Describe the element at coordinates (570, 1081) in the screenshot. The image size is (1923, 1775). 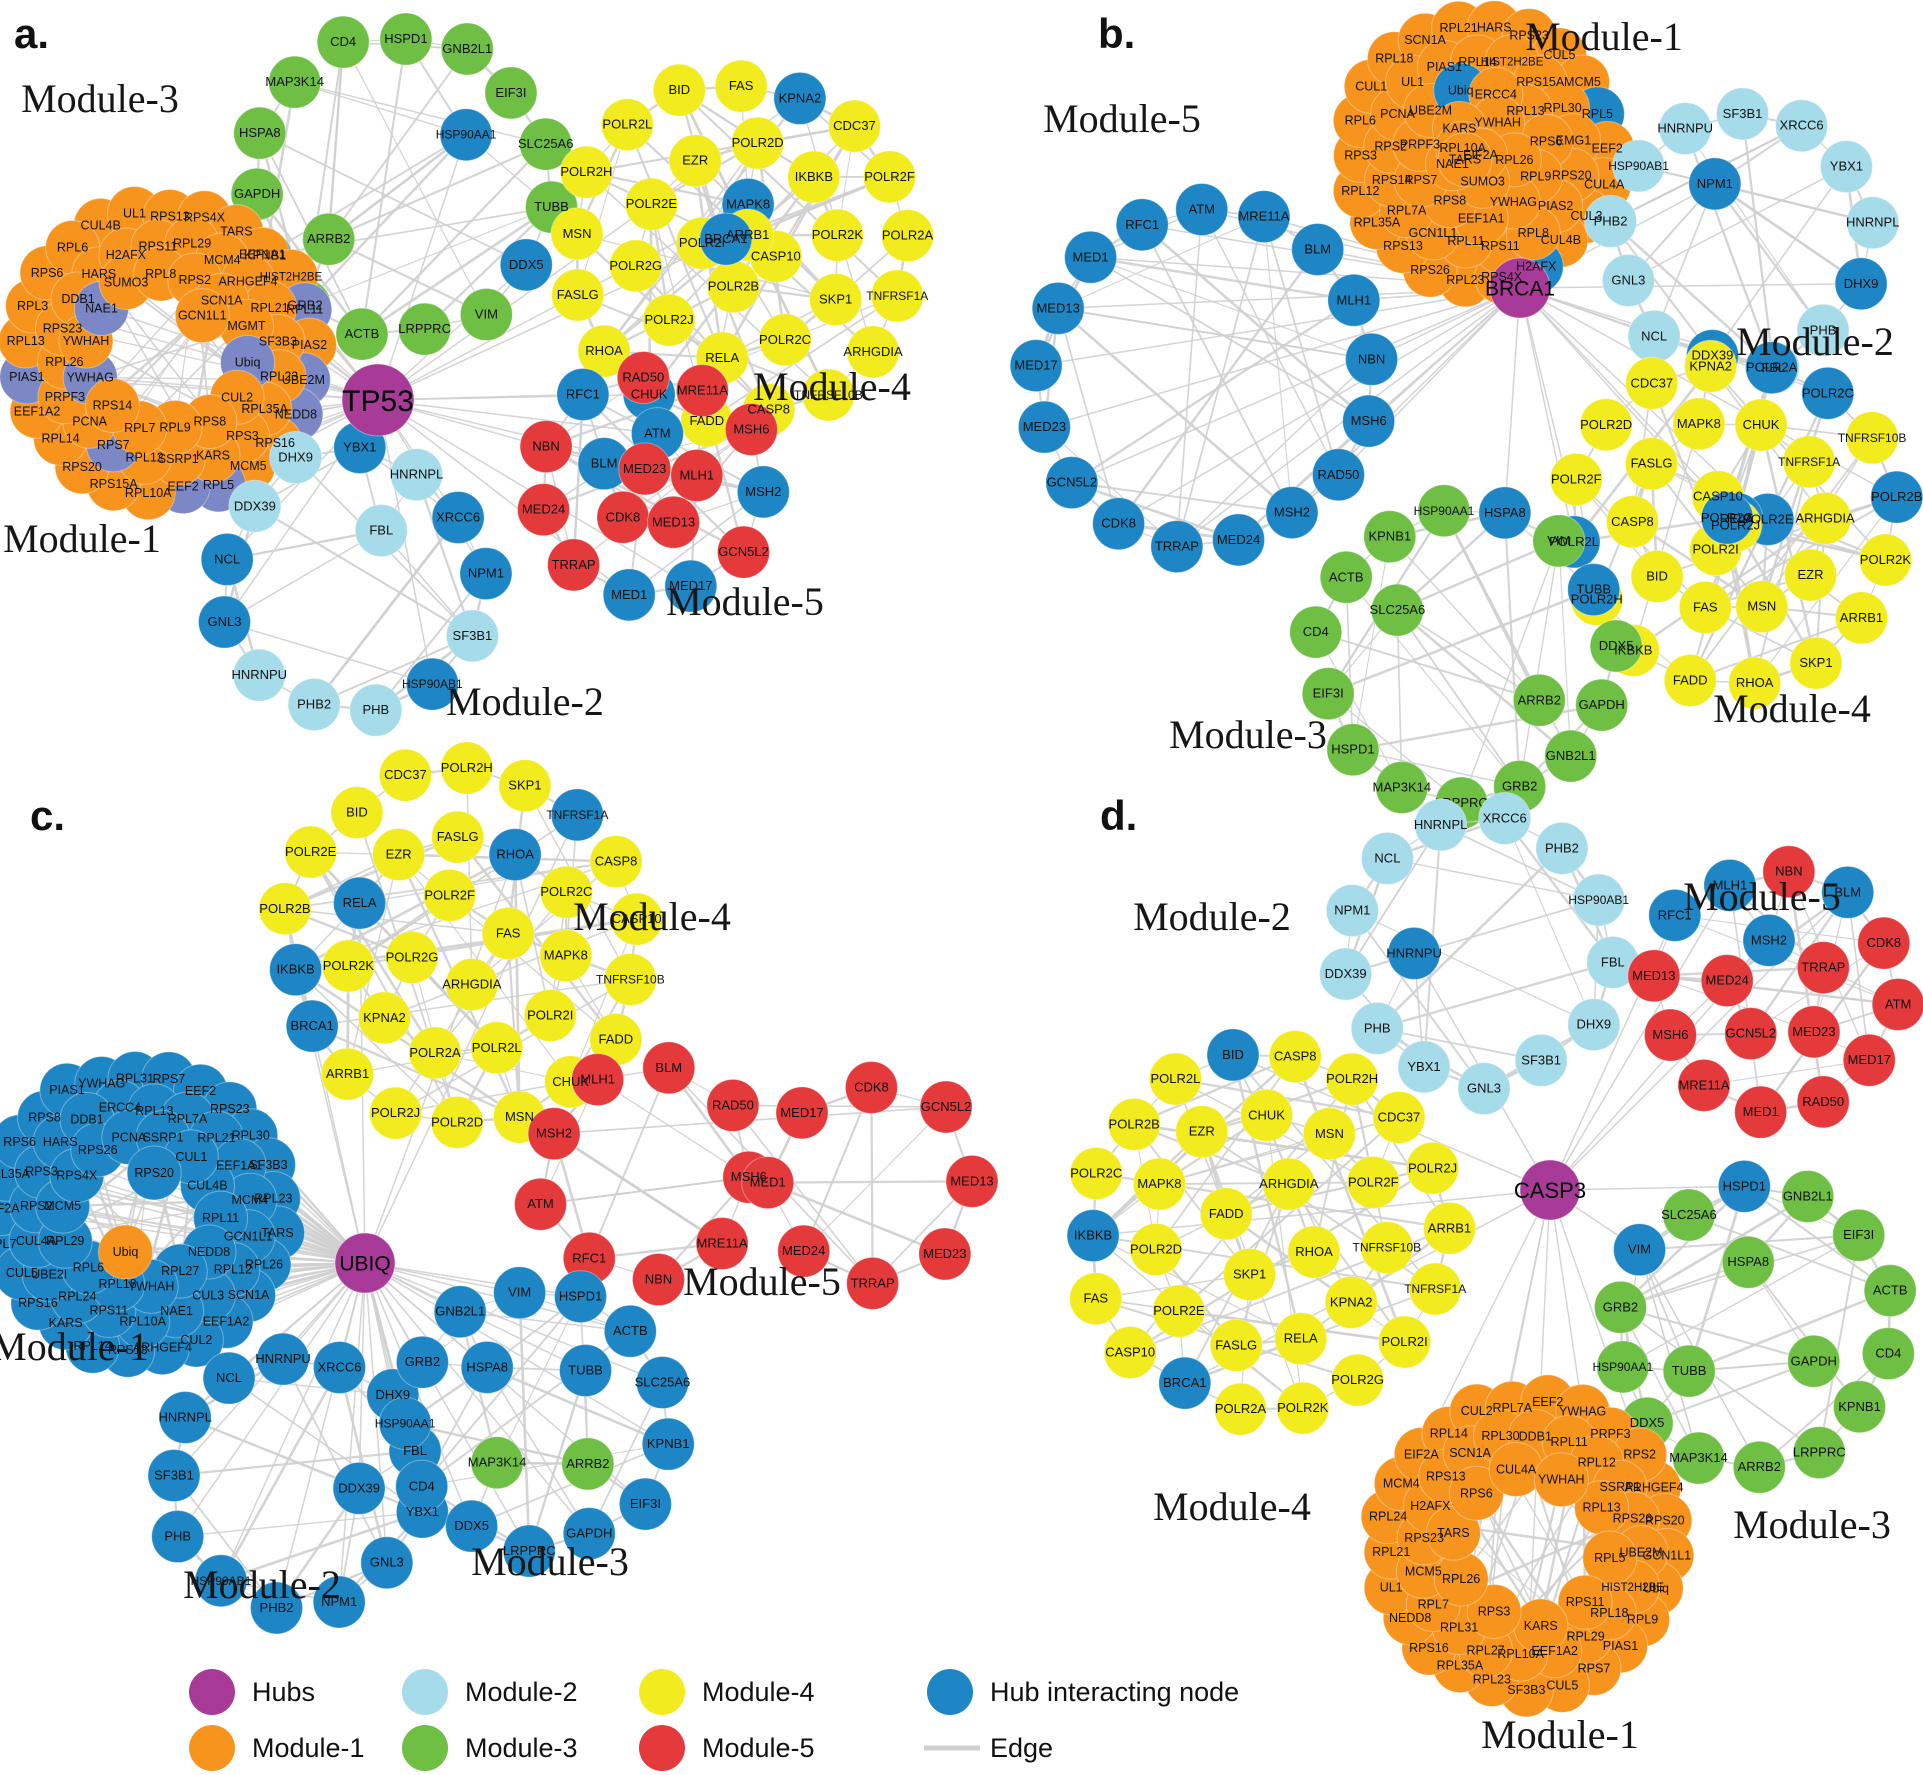
I see `node-label-CHUK: CHUK` at that location.